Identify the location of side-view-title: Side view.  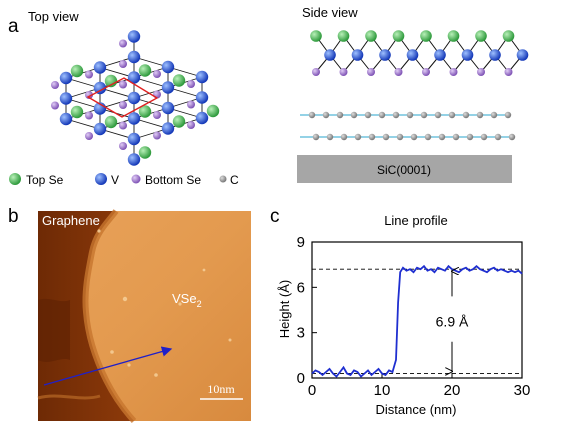
(330, 12).